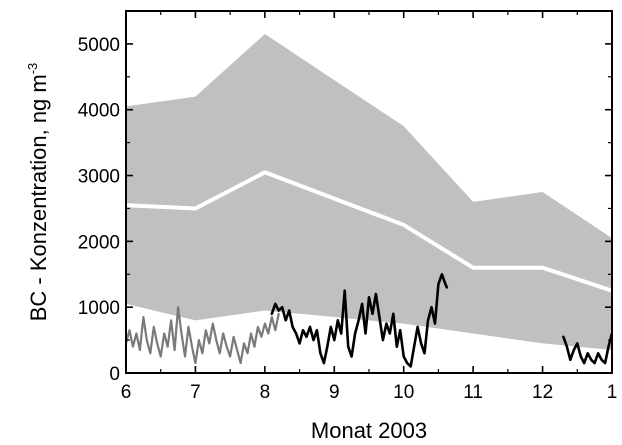  Describe the element at coordinates (99, 111) in the screenshot. I see `y-tick-label: 4000` at that location.